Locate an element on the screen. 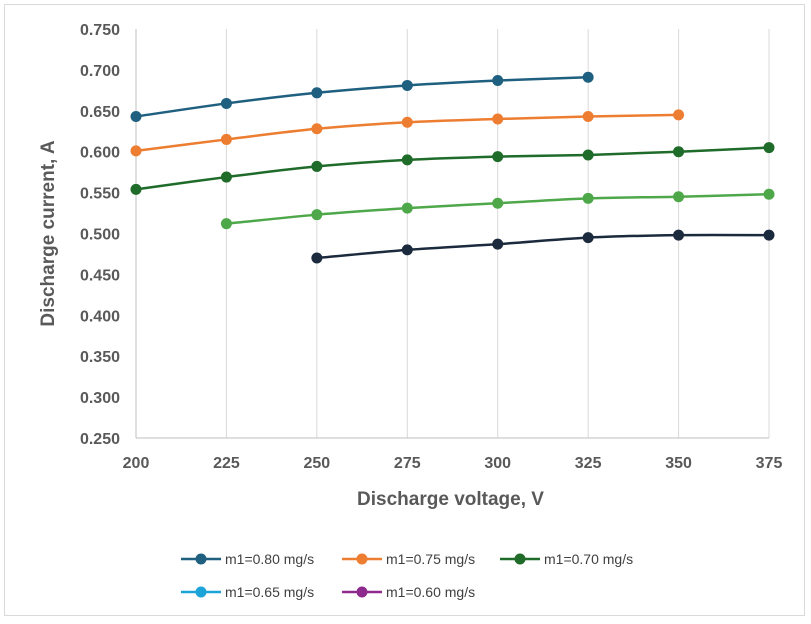 The height and width of the screenshot is (624, 811). x-tick-label: 250 is located at coordinates (317, 463).